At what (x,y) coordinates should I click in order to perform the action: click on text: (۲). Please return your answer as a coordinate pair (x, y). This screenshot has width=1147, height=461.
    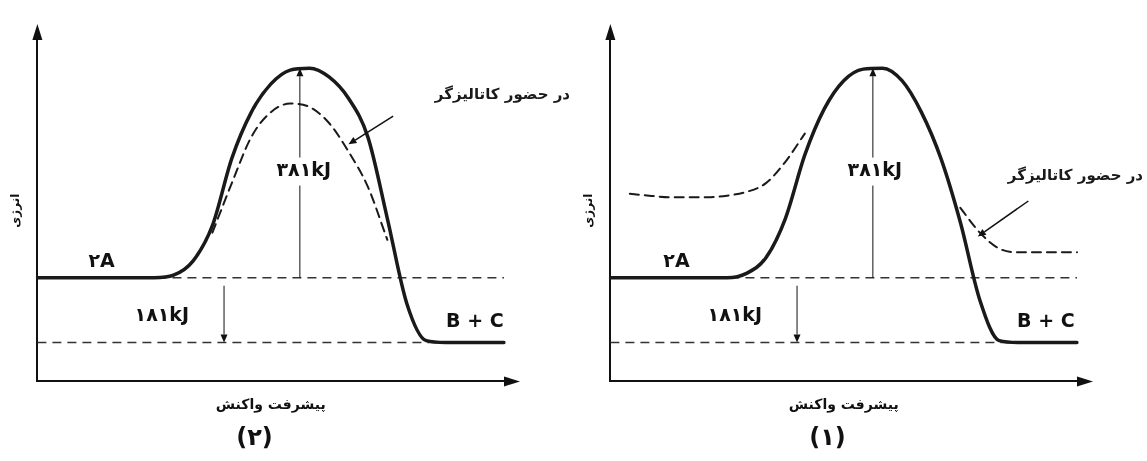
    Looking at the image, I should click on (254, 436).